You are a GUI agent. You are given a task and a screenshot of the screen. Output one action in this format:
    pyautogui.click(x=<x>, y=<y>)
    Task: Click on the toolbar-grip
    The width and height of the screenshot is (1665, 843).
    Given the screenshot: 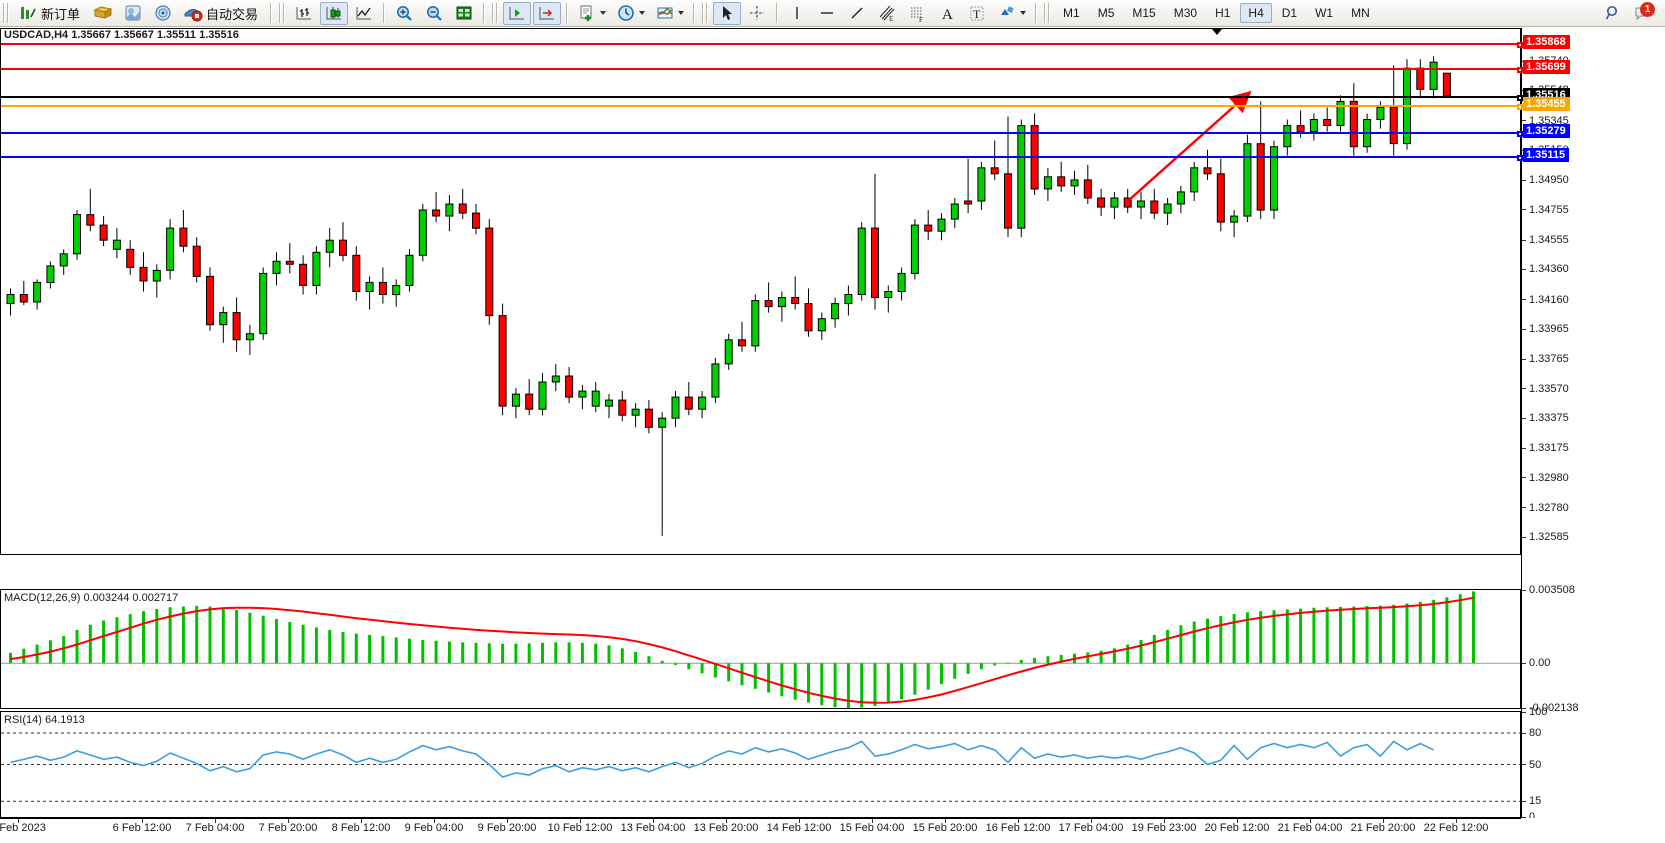 What is the action you would take?
    pyautogui.click(x=6, y=13)
    